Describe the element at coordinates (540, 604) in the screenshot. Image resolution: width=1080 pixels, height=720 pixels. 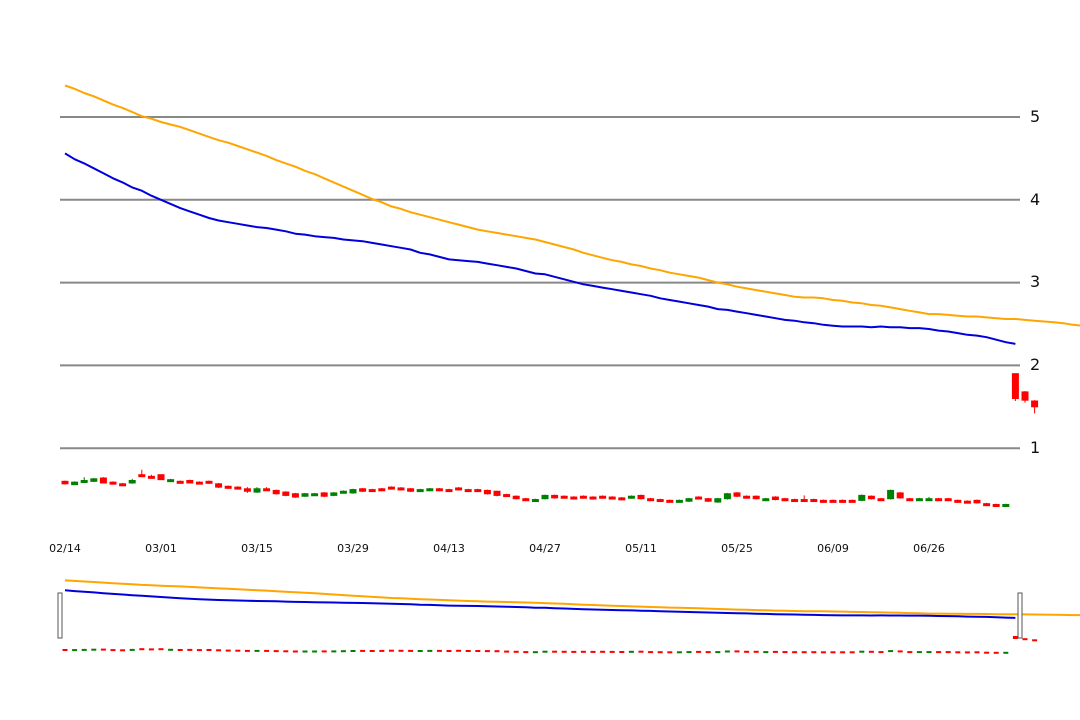
I see `nav-series-line-ma-short` at that location.